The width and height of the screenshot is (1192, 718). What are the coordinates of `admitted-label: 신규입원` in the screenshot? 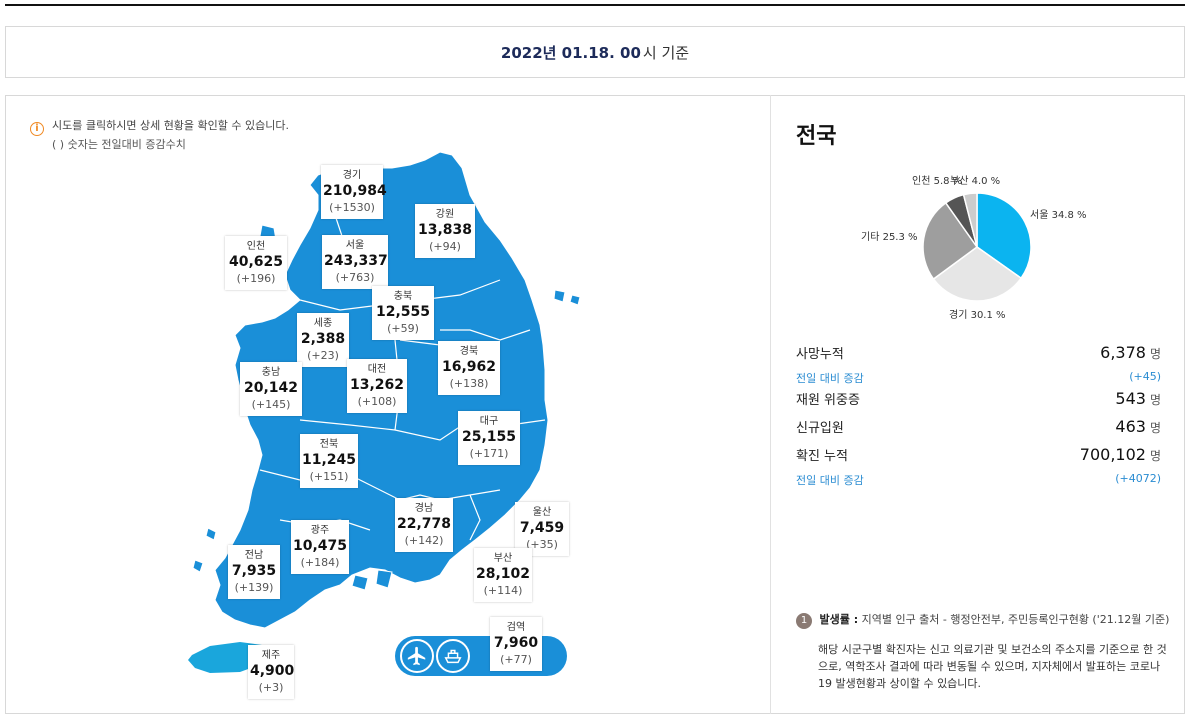 It's located at (820, 428).